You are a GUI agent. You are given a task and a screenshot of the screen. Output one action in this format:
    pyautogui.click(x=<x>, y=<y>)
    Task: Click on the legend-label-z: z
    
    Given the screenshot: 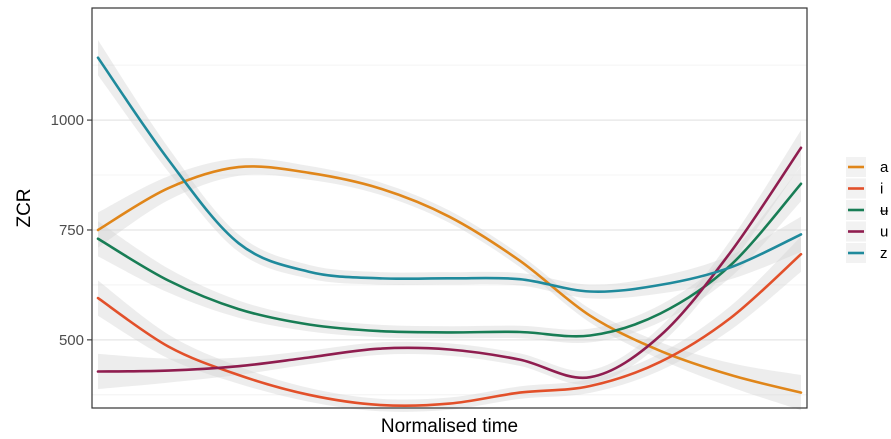 What is the action you would take?
    pyautogui.click(x=884, y=253)
    